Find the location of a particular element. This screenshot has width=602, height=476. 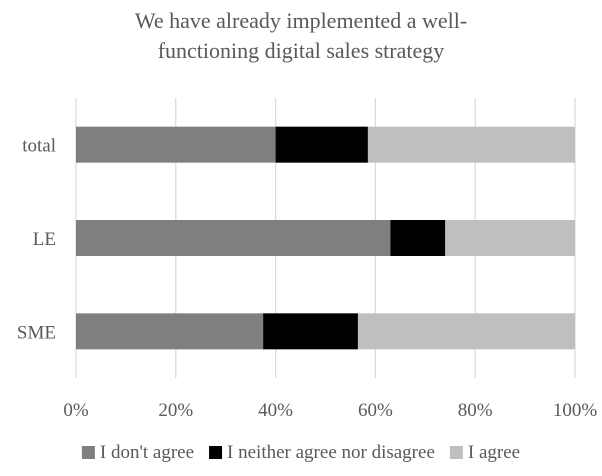

x-tick-label-1: 20% is located at coordinates (175, 410).